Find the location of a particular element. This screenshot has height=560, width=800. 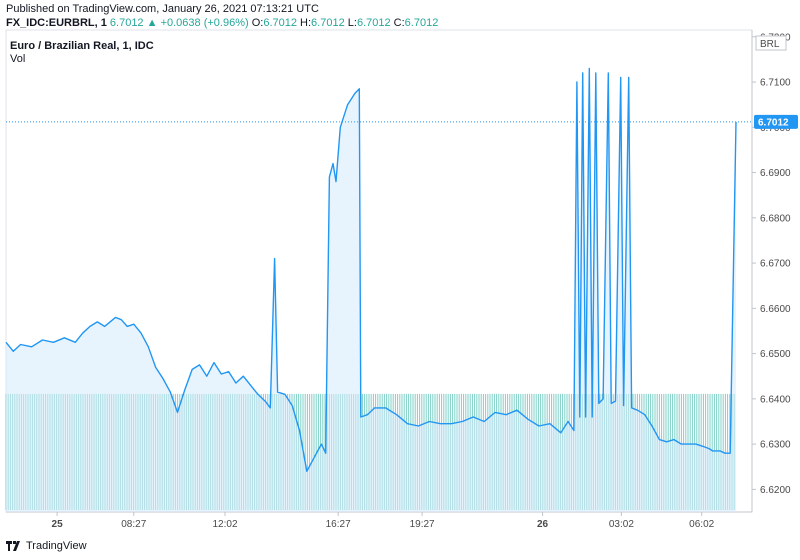

last-price: 6.7012 is located at coordinates (126, 23).